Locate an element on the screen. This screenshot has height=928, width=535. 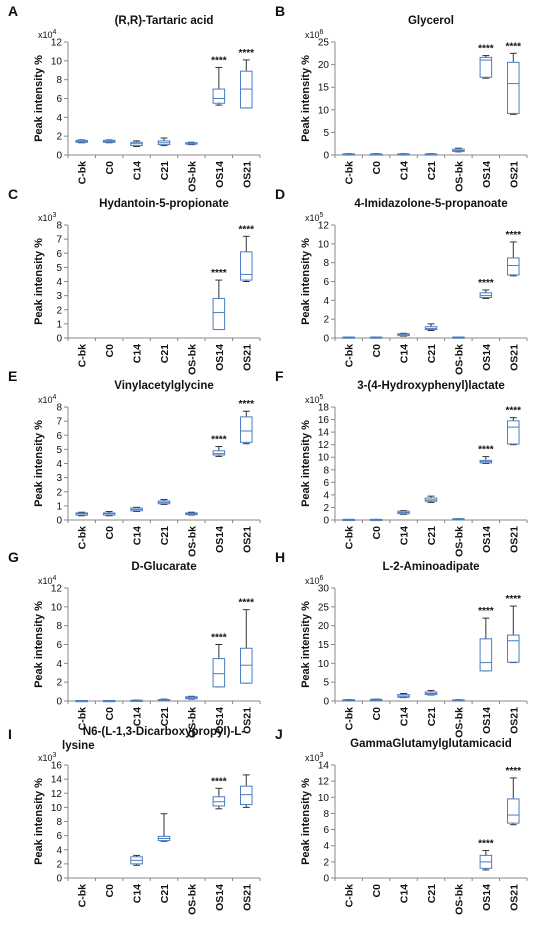
panel-letter: J is located at coordinates (279, 734).